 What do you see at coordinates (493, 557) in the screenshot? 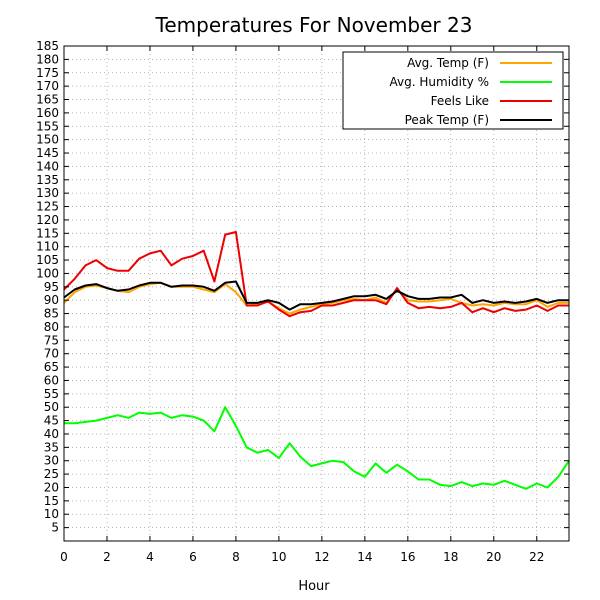
I see `x-tick-label: 20` at bounding box center [493, 557].